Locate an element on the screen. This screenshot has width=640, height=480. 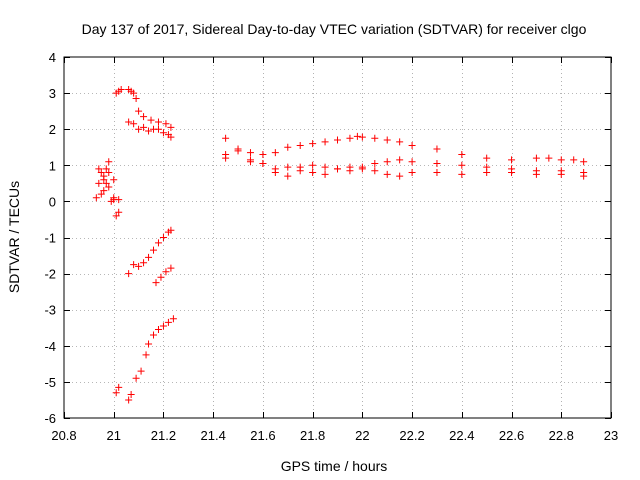
x-tick-label: 22.2 is located at coordinates (411, 435).